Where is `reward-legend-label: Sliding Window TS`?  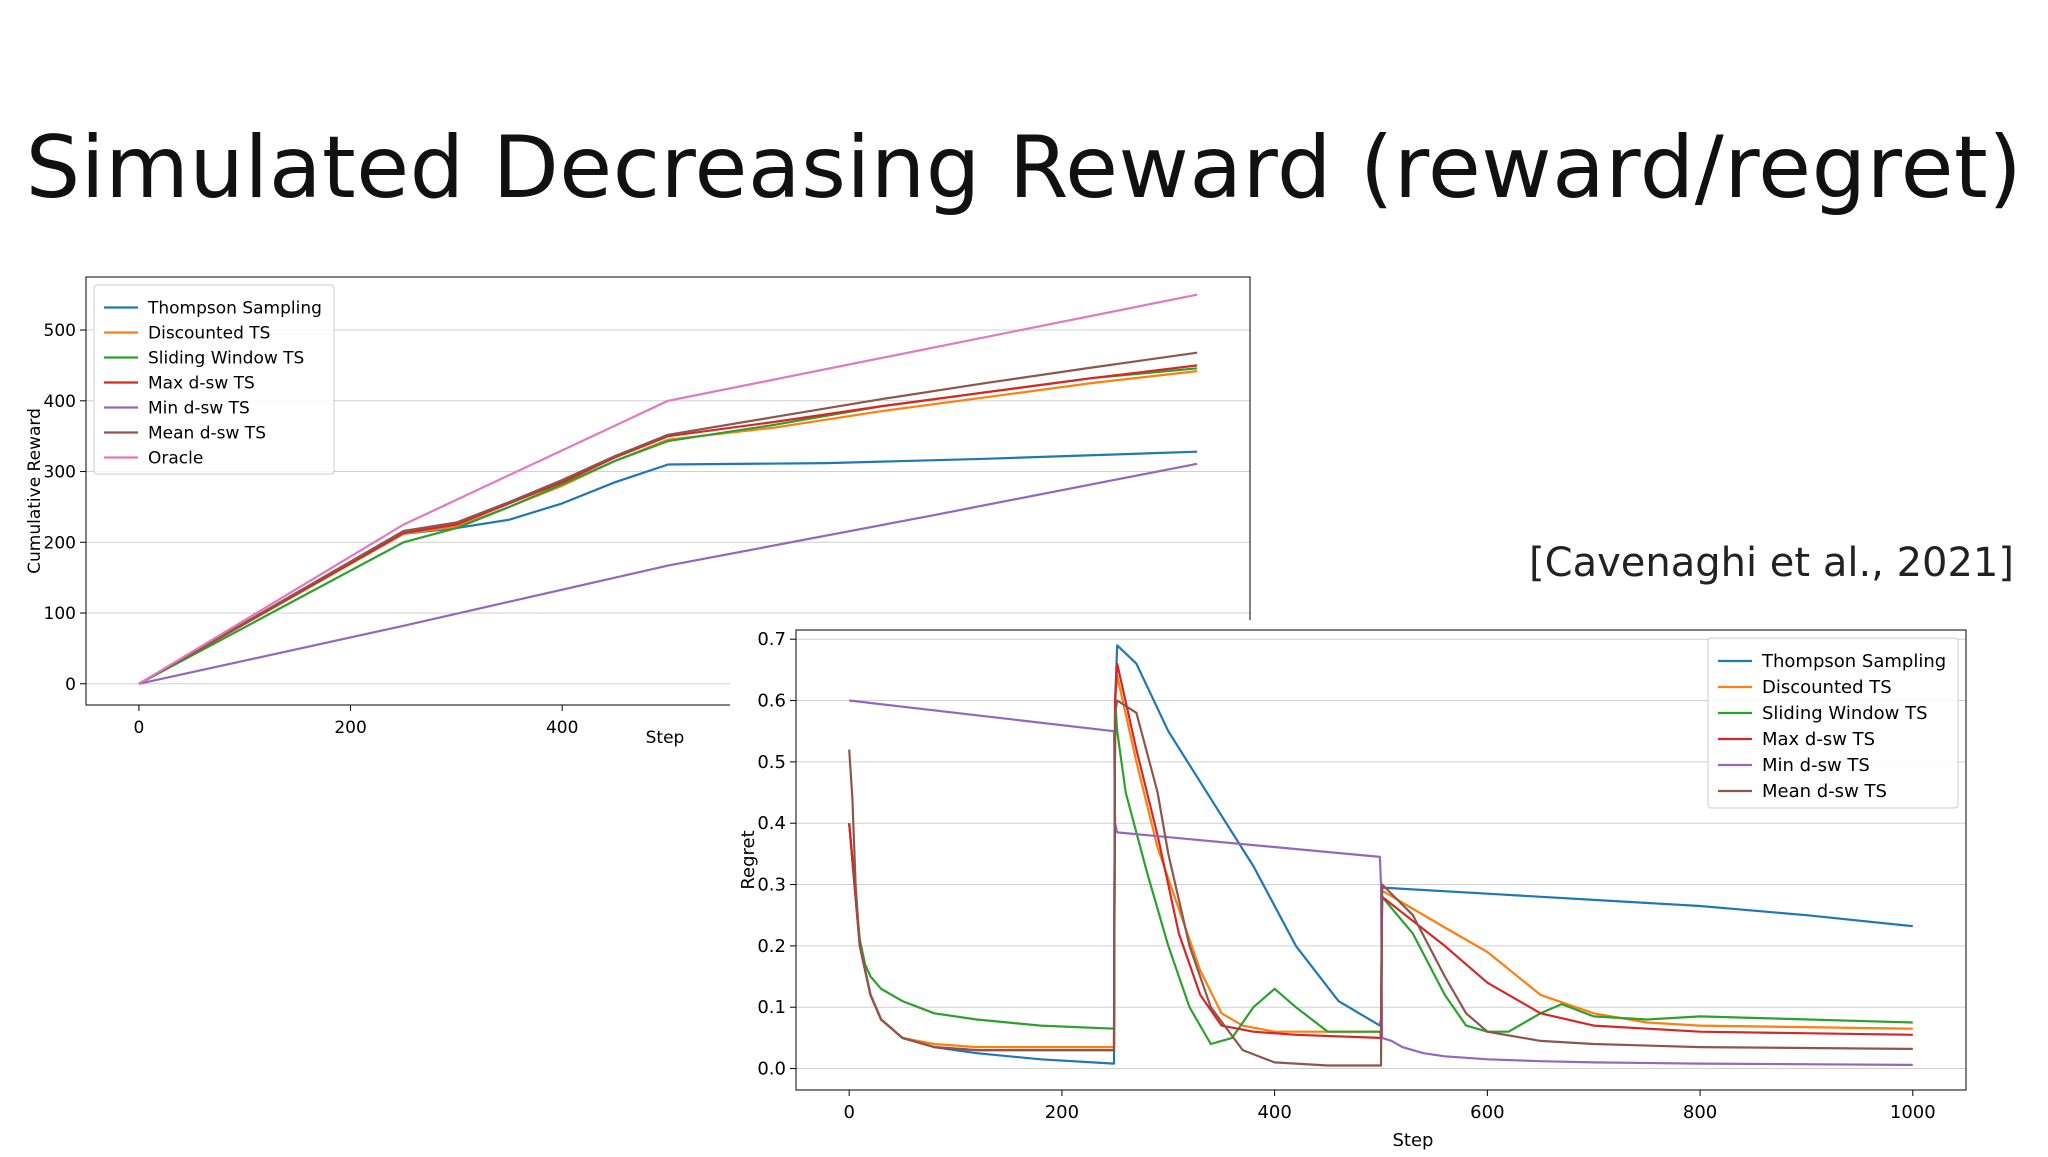
reward-legend-label: Sliding Window TS is located at coordinates (226, 359).